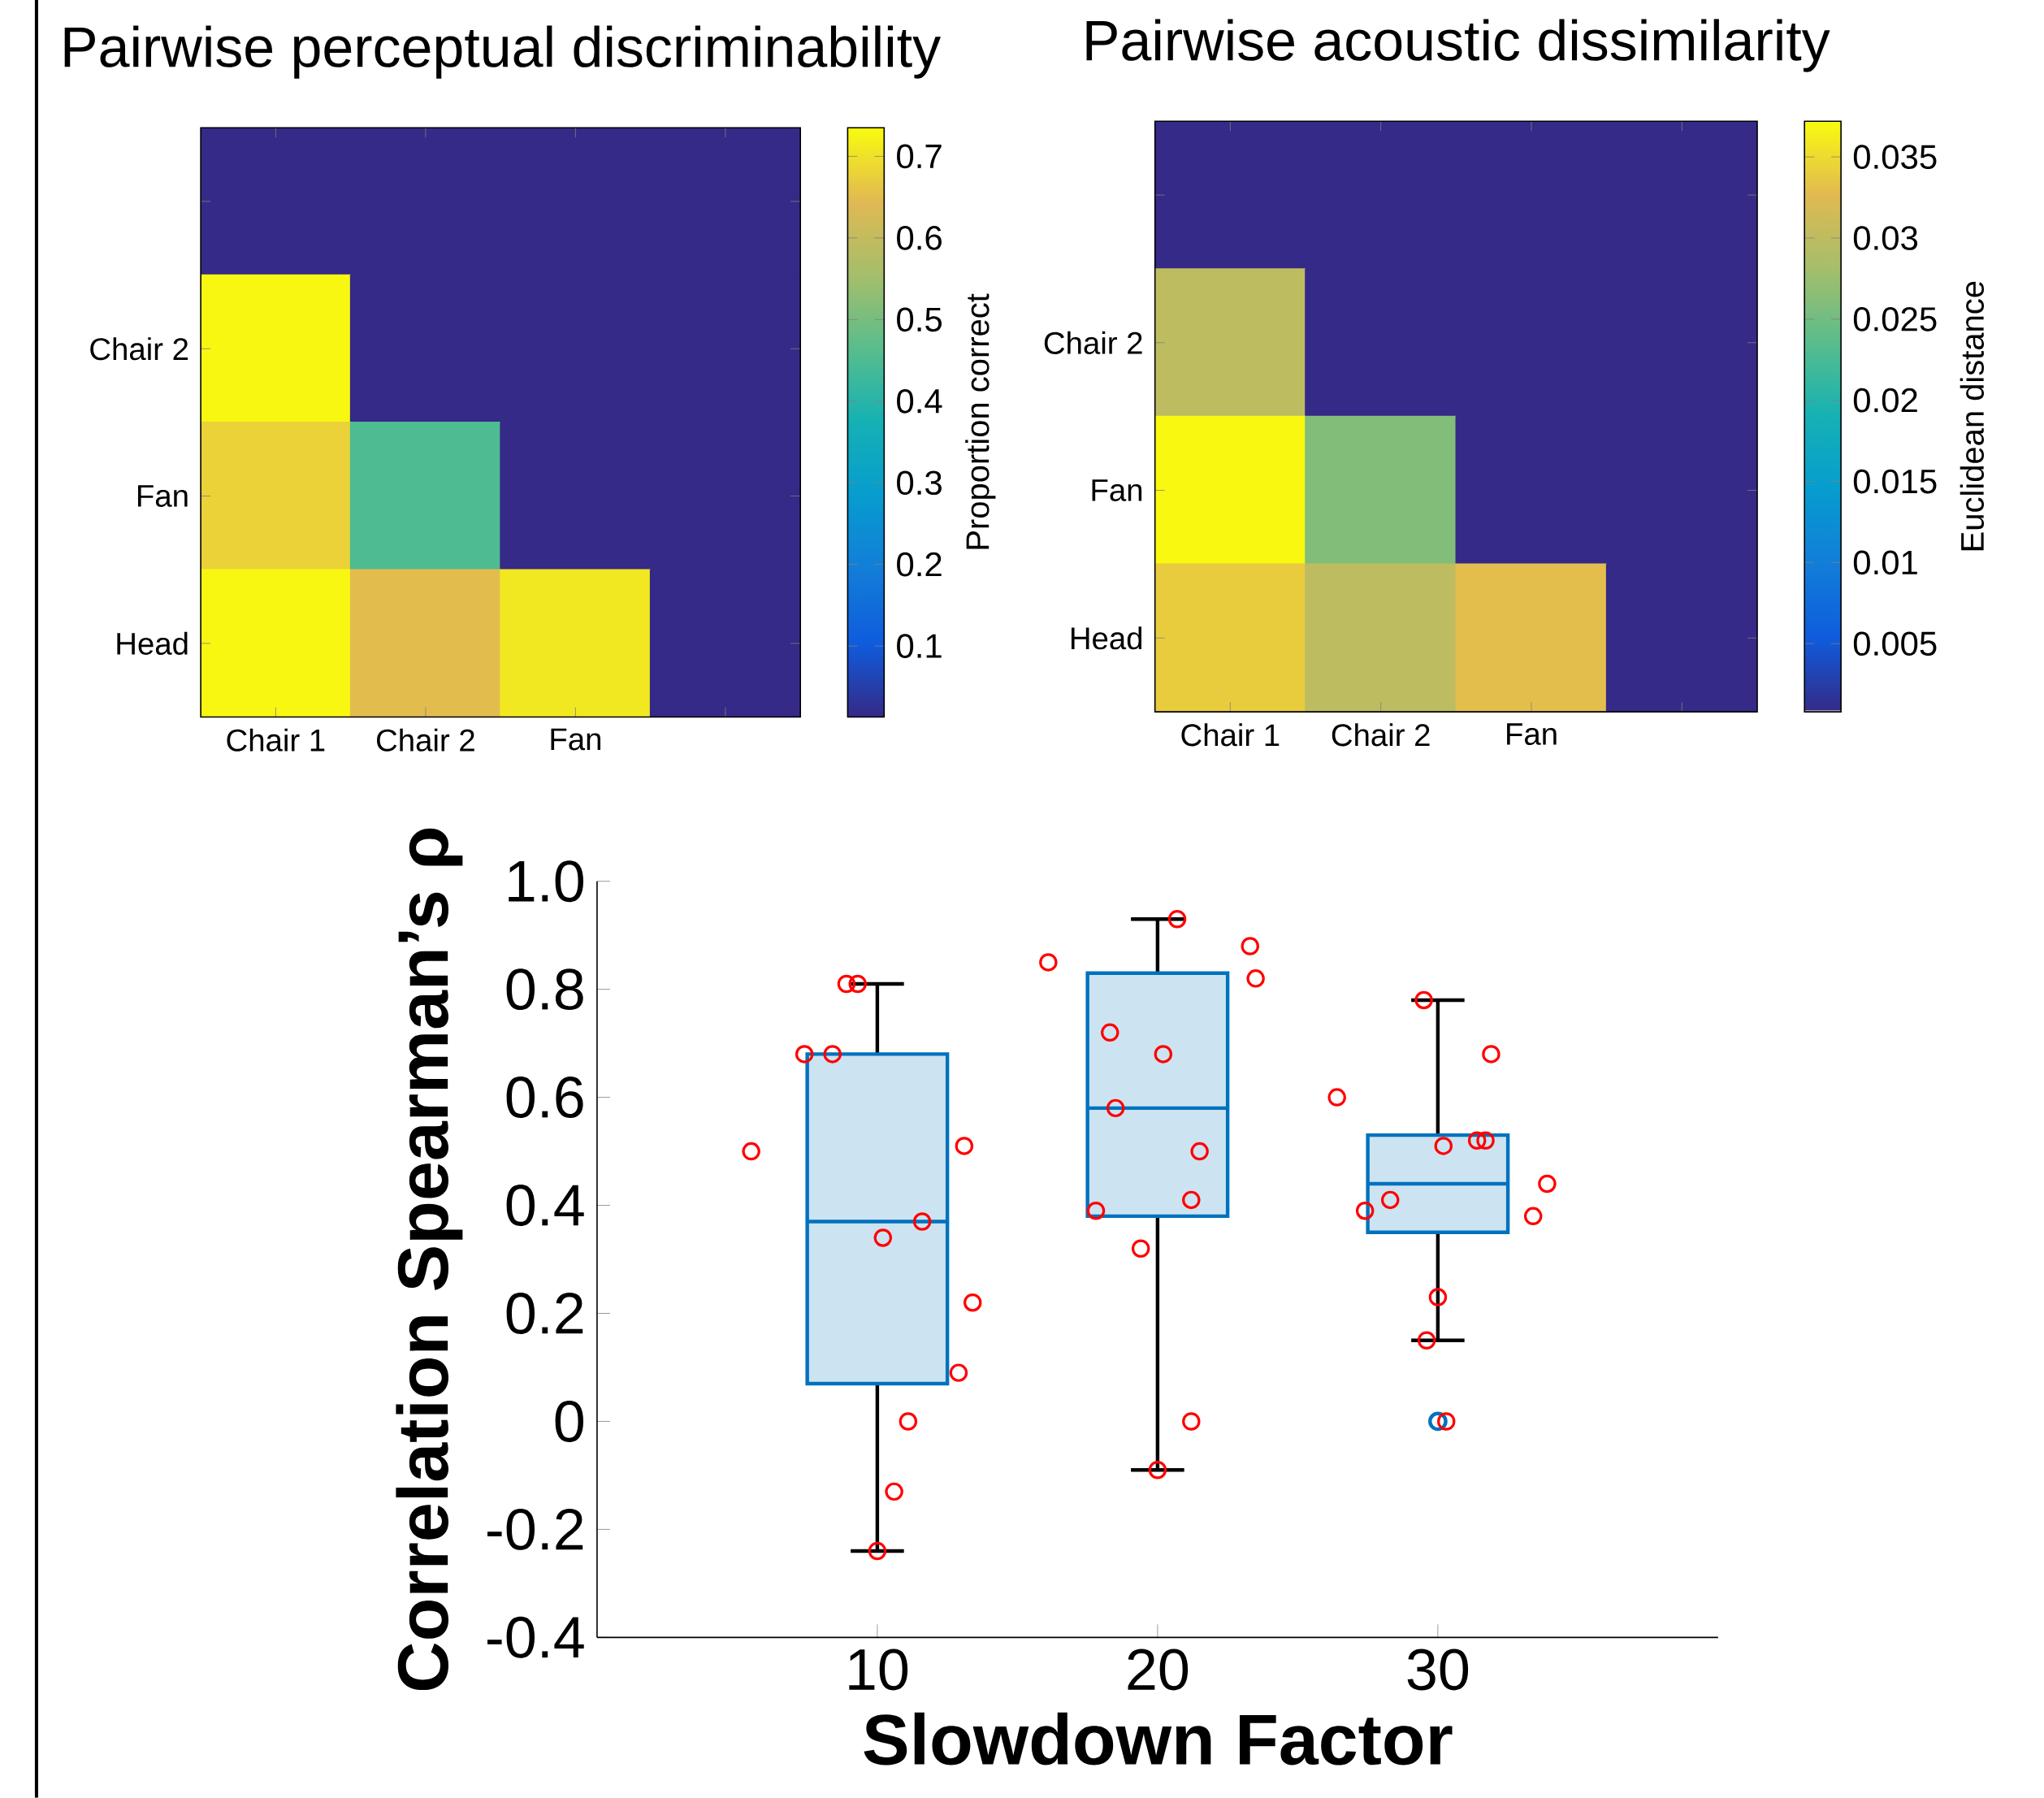 This screenshot has width=2044, height=1798. I want to click on color-bar-label: 0.7, so click(920, 156).